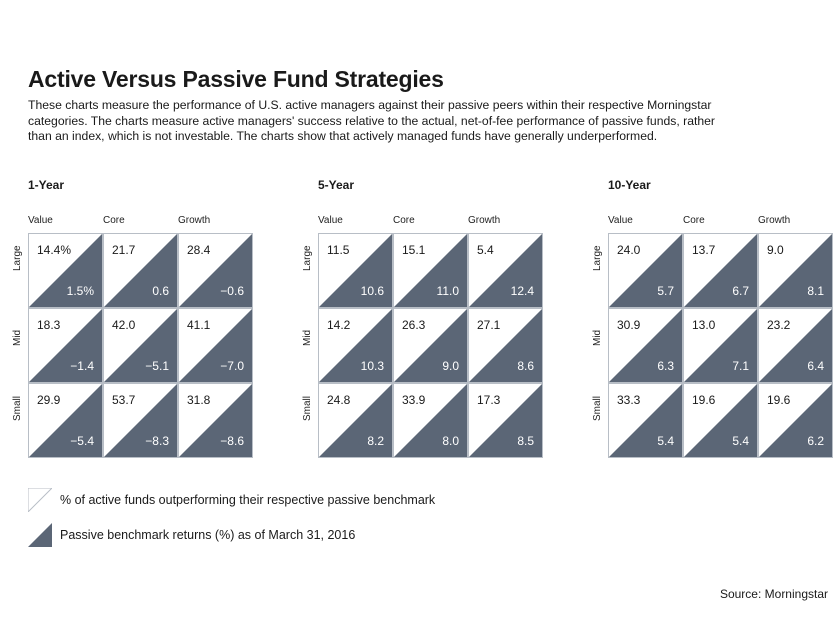 This screenshot has height=618, width=840. Describe the element at coordinates (338, 250) in the screenshot. I see `pct-outperforming-label: 11.5` at that location.